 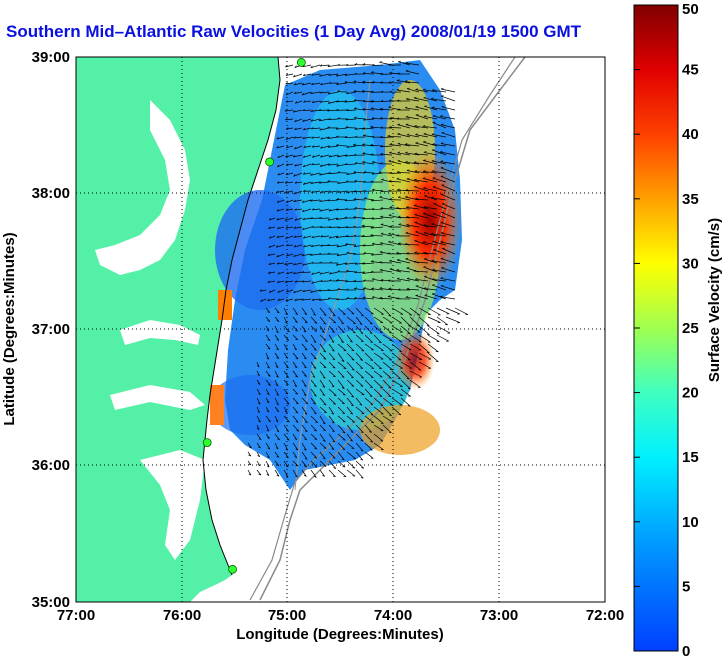 What do you see at coordinates (690, 522) in the screenshot?
I see `colorbar-tick: 10` at bounding box center [690, 522].